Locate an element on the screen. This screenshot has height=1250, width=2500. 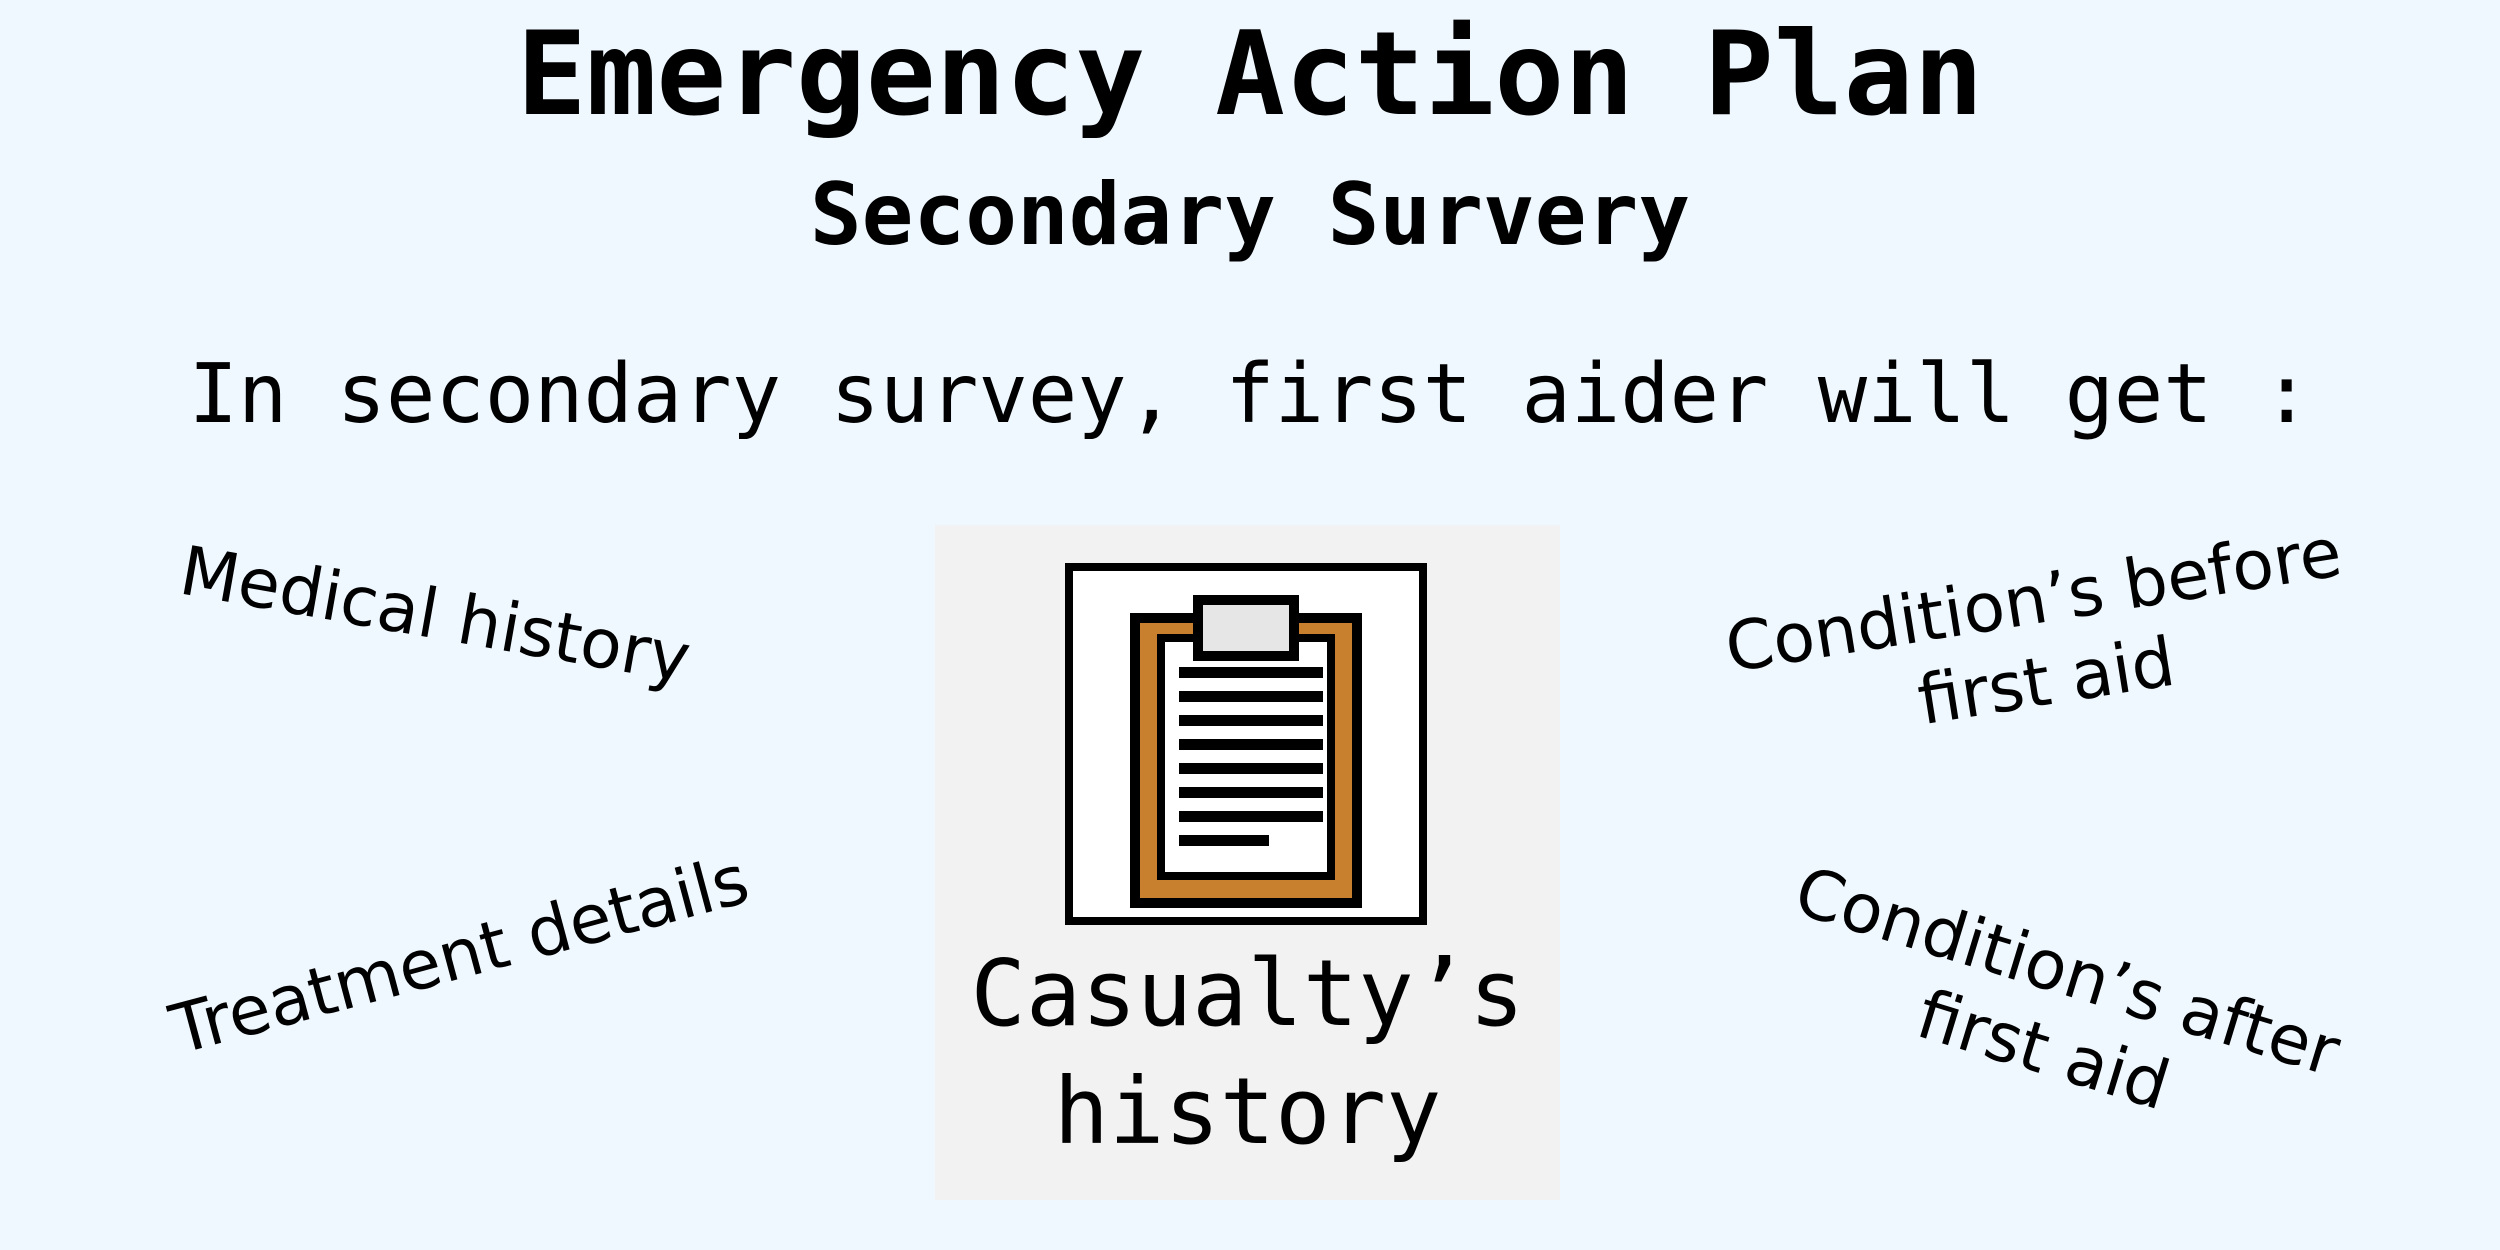
page-subtitle: Secondary Survery is located at coordinates (1250, 215).